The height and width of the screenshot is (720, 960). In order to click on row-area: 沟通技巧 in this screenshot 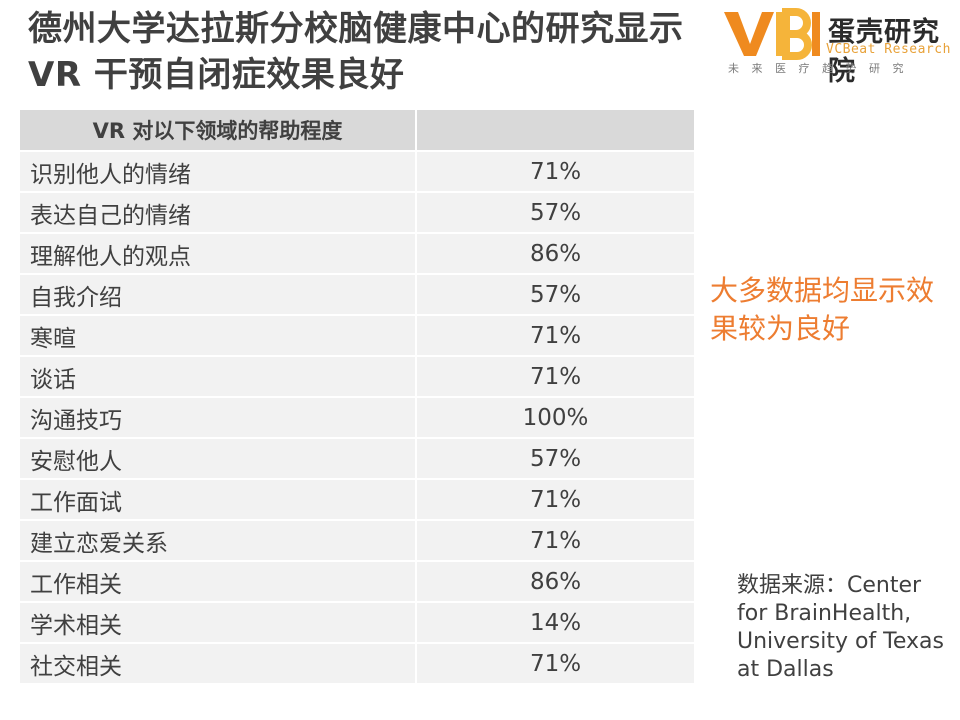, I will do `click(218, 418)`.